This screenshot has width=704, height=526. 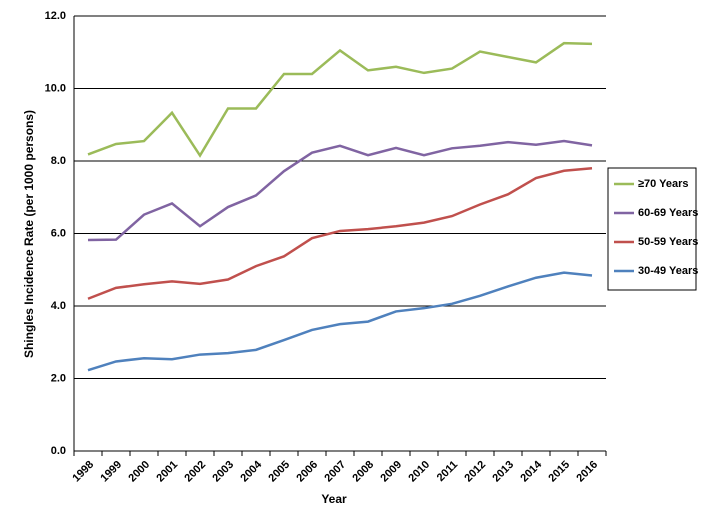 What do you see at coordinates (223, 472) in the screenshot?
I see `x-tick-label: 2003` at bounding box center [223, 472].